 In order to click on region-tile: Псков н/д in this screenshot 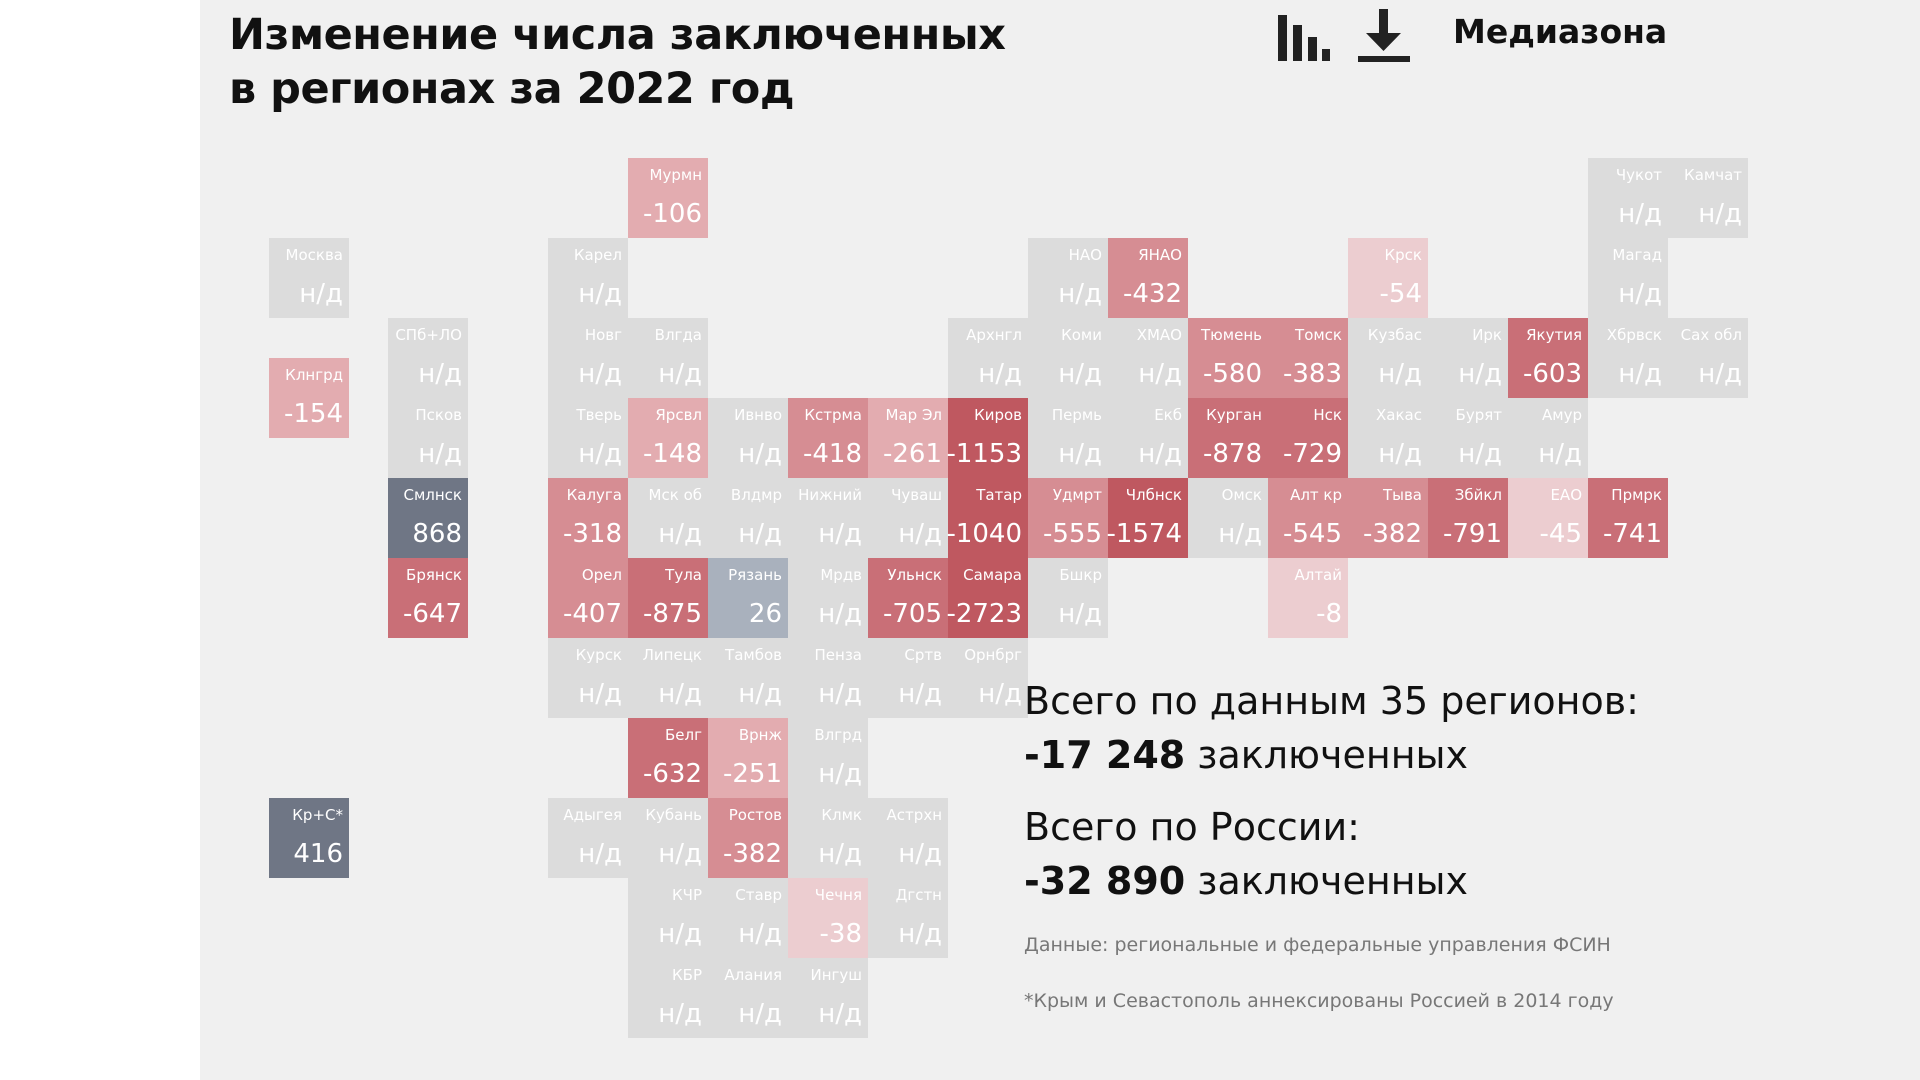, I will do `click(428, 438)`.